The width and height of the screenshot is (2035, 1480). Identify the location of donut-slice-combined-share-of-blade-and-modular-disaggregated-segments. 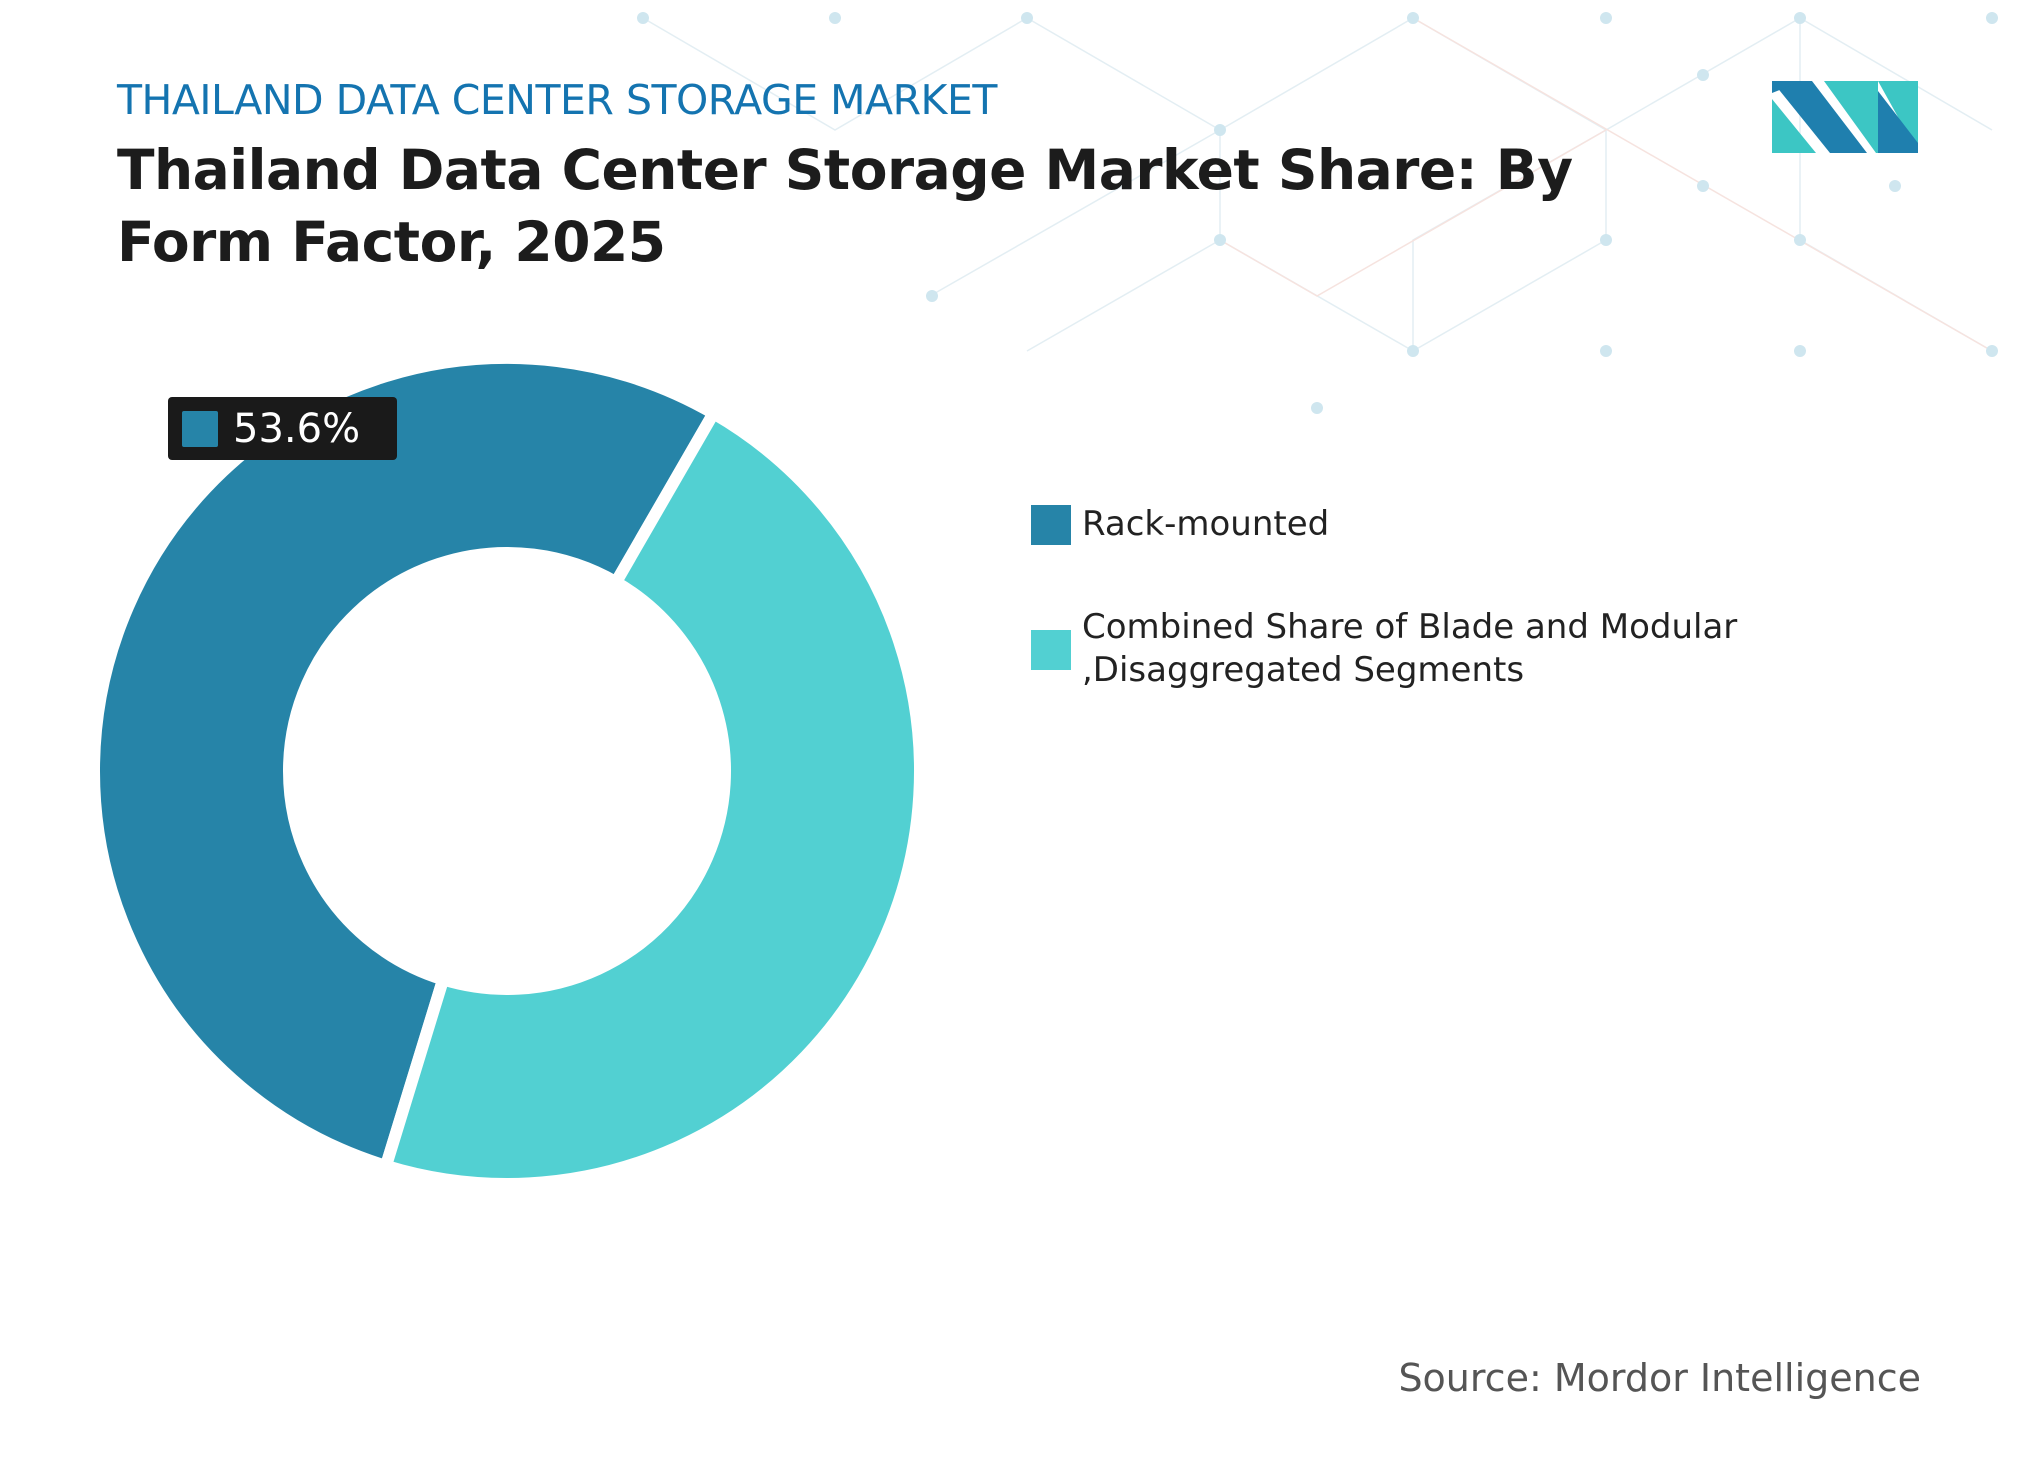
(652, 797).